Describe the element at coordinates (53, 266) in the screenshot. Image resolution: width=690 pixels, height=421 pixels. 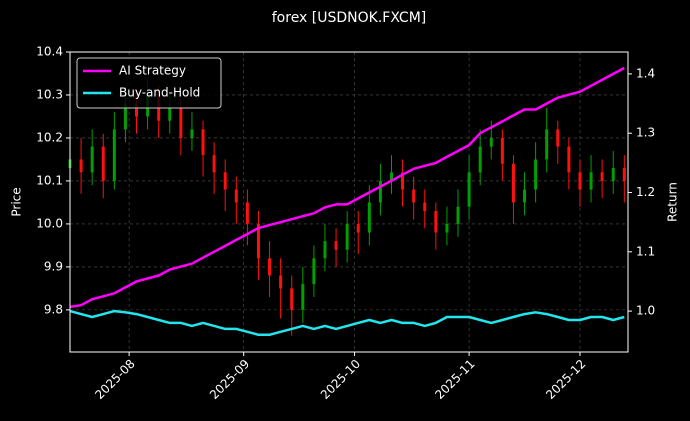
I see `y-tick-label: 9.9` at that location.